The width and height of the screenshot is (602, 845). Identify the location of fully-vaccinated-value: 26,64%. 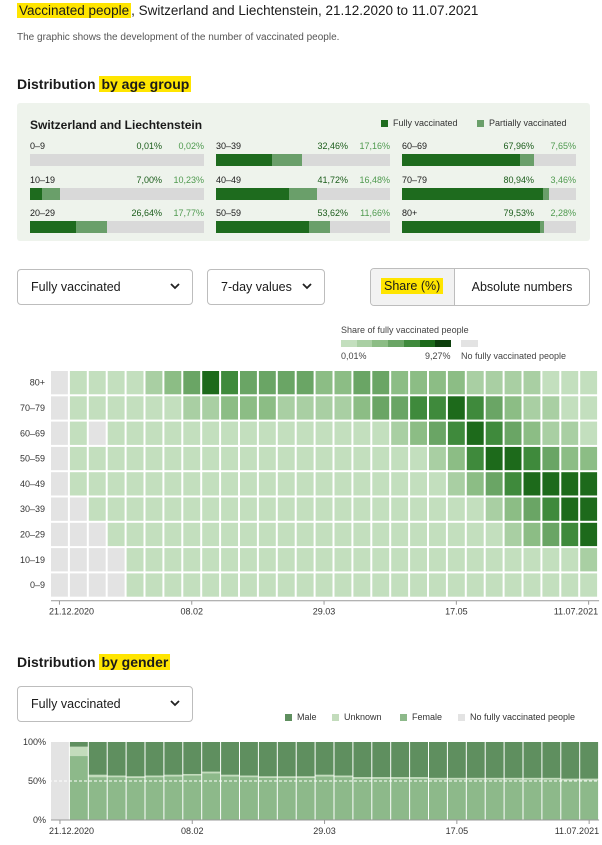
(146, 213).